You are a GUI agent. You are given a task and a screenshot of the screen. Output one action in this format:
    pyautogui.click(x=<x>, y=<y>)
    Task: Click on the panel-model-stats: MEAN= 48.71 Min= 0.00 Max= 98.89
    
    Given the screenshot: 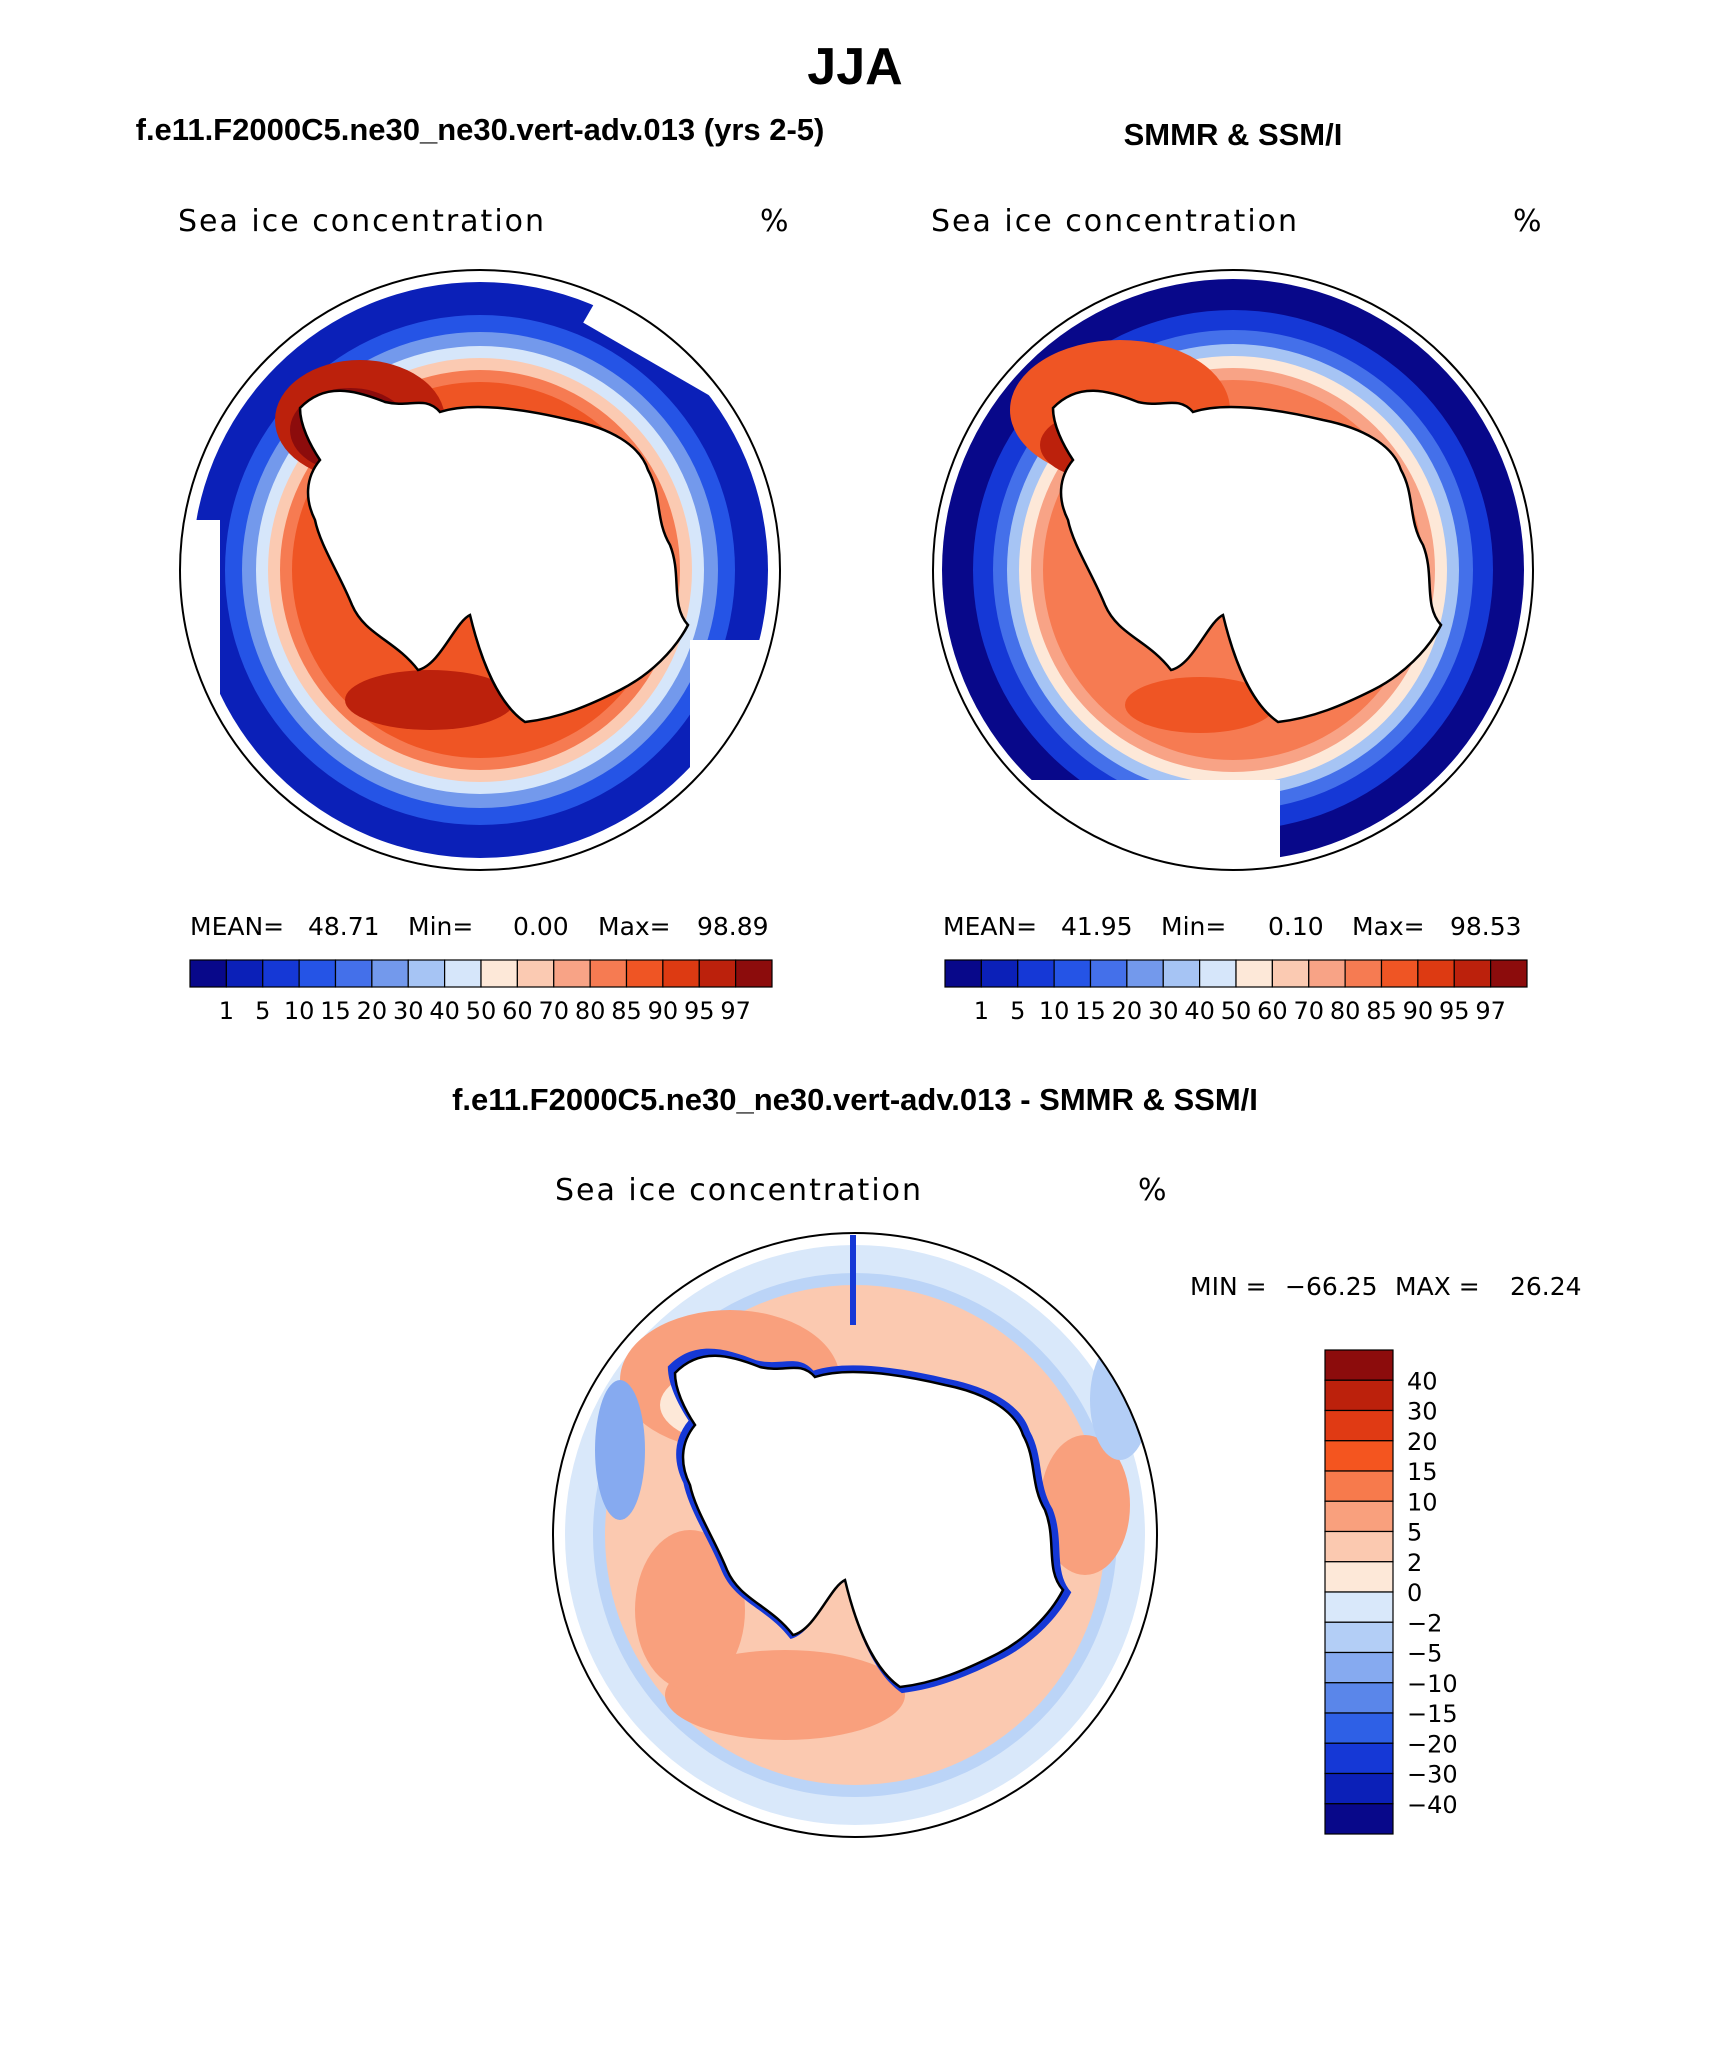 What is the action you would take?
    pyautogui.click(x=479, y=926)
    